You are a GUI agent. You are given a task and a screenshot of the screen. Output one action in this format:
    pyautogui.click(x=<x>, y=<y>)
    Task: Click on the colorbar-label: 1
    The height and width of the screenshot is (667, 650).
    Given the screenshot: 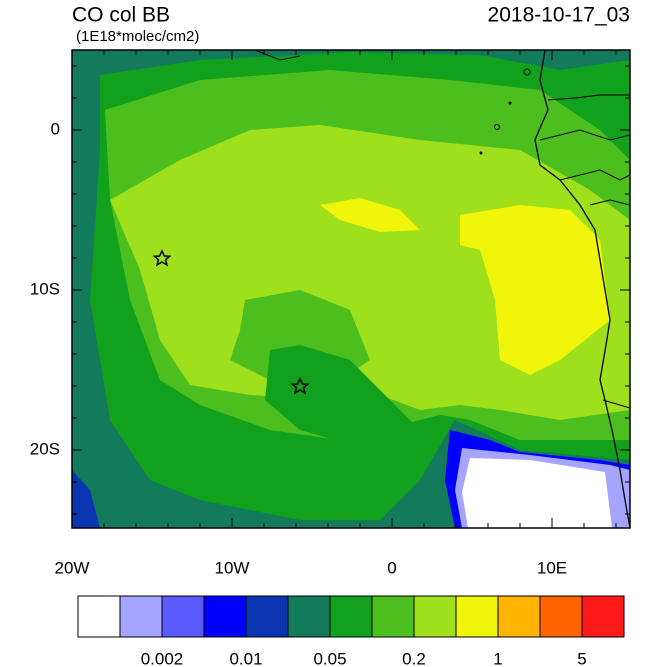 What is the action you would take?
    pyautogui.click(x=497, y=658)
    